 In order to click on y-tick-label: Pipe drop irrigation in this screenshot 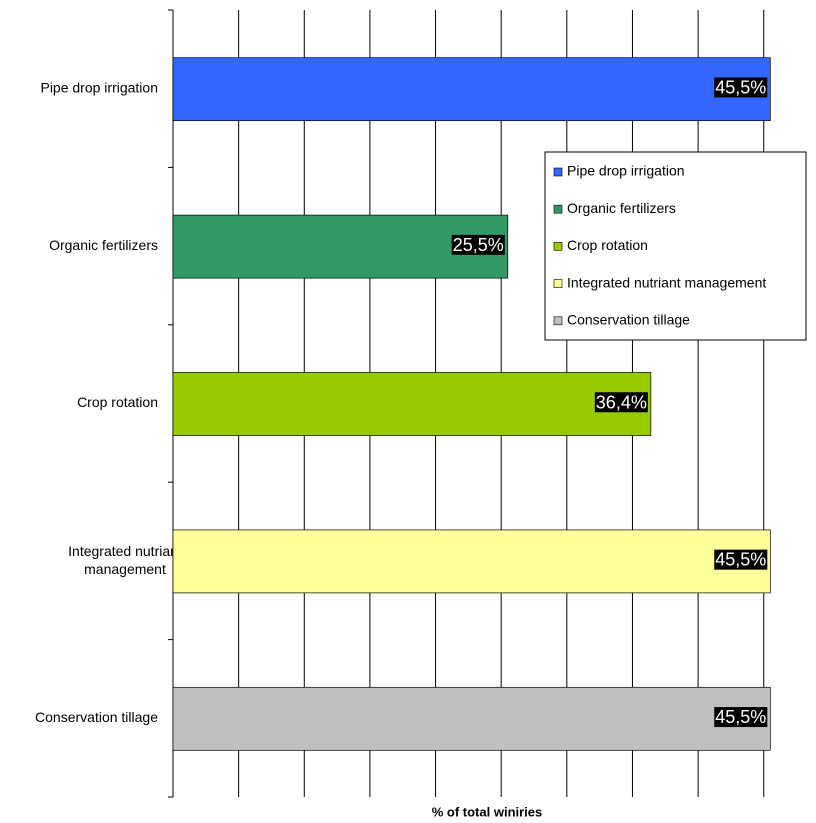, I will do `click(99, 87)`.